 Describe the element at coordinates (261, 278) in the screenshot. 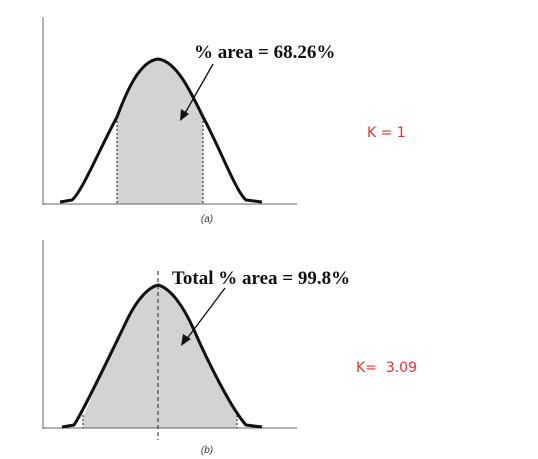

I see `area-annotation: Total % area = 99.8%` at that location.